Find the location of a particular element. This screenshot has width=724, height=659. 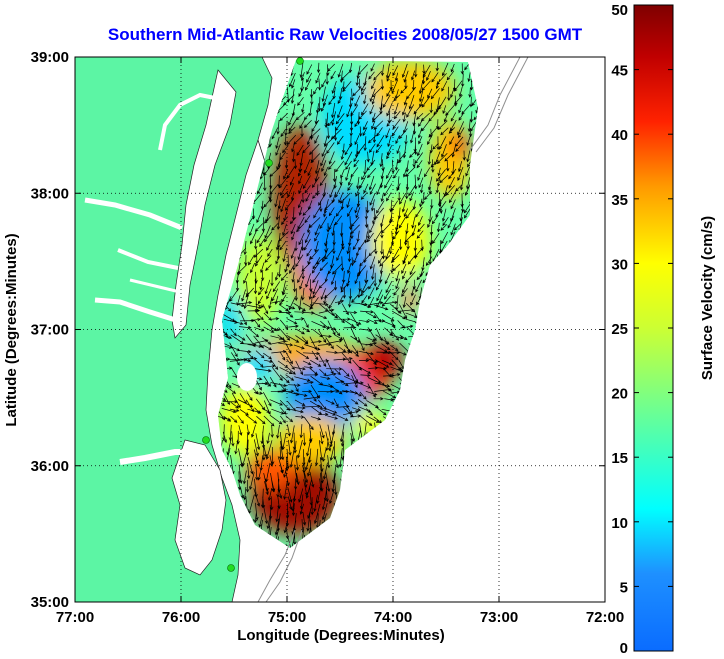

x-axis-label: Longitude (Degrees:Minutes) is located at coordinates (341, 635).